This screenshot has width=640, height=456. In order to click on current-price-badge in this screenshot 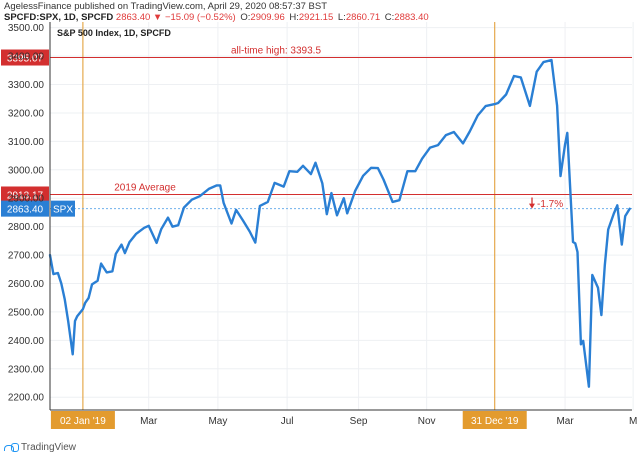, I will do `click(25, 208)`.